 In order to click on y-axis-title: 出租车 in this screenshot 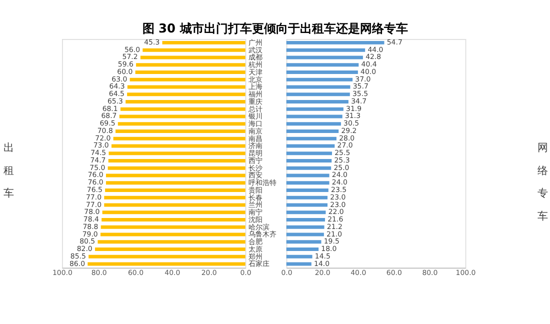, I will do `click(8, 171)`.